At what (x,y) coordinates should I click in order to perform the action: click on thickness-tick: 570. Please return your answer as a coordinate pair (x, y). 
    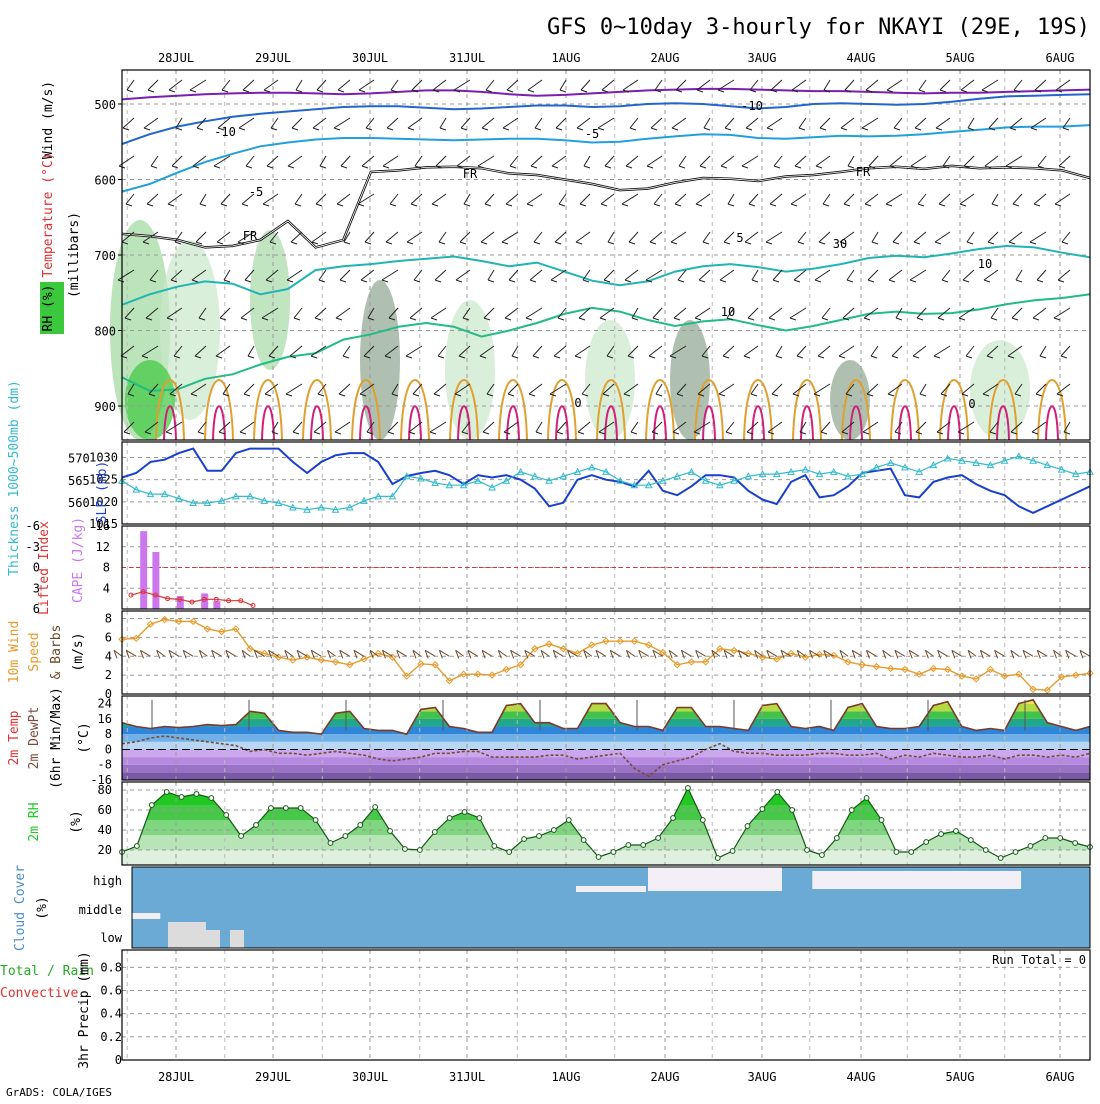
    Looking at the image, I should click on (79, 458).